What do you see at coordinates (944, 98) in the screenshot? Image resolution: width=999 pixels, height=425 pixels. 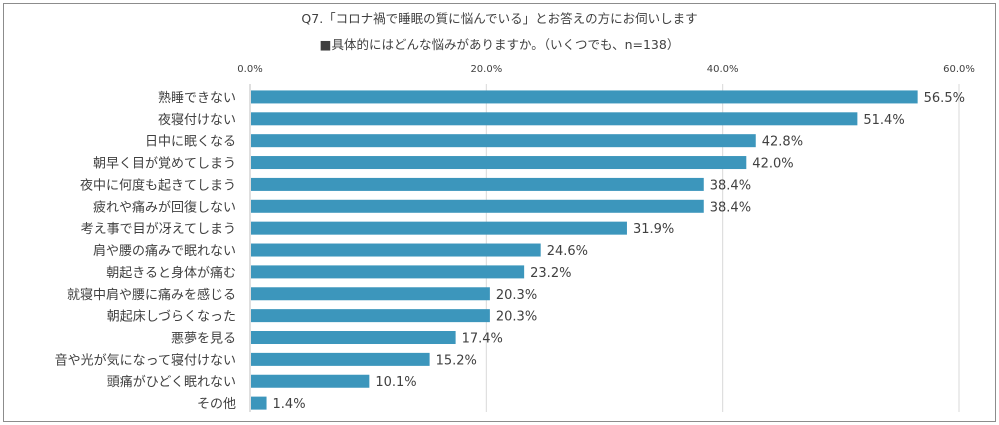 I see `data-label: 56.5%` at bounding box center [944, 98].